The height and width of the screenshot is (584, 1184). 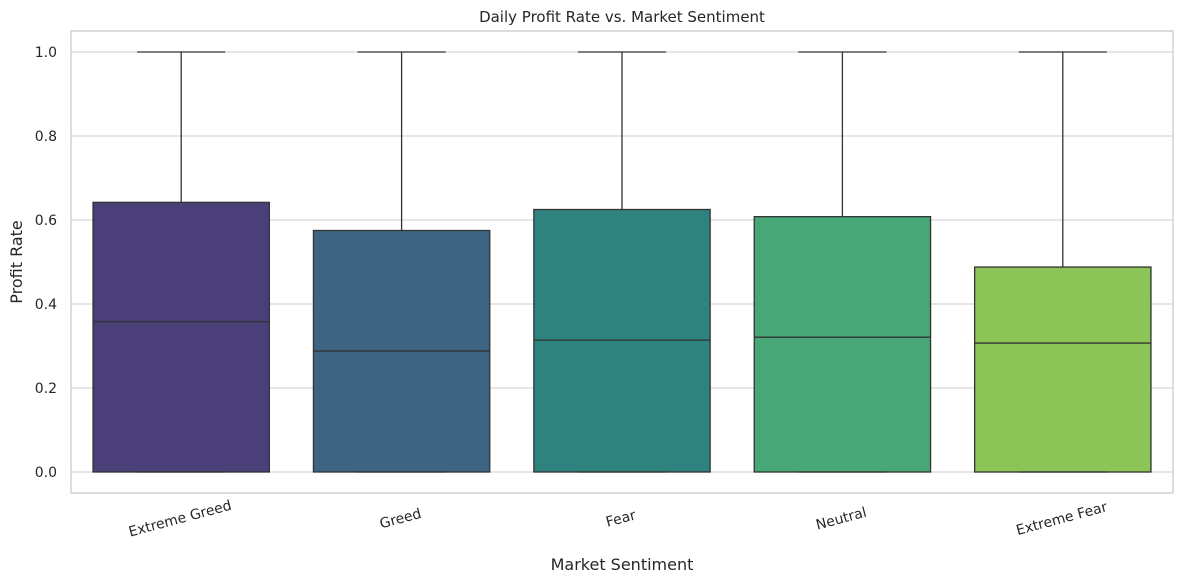 I want to click on chart-title: Daily Profit Rate vs. Market Sentiment, so click(x=622, y=17).